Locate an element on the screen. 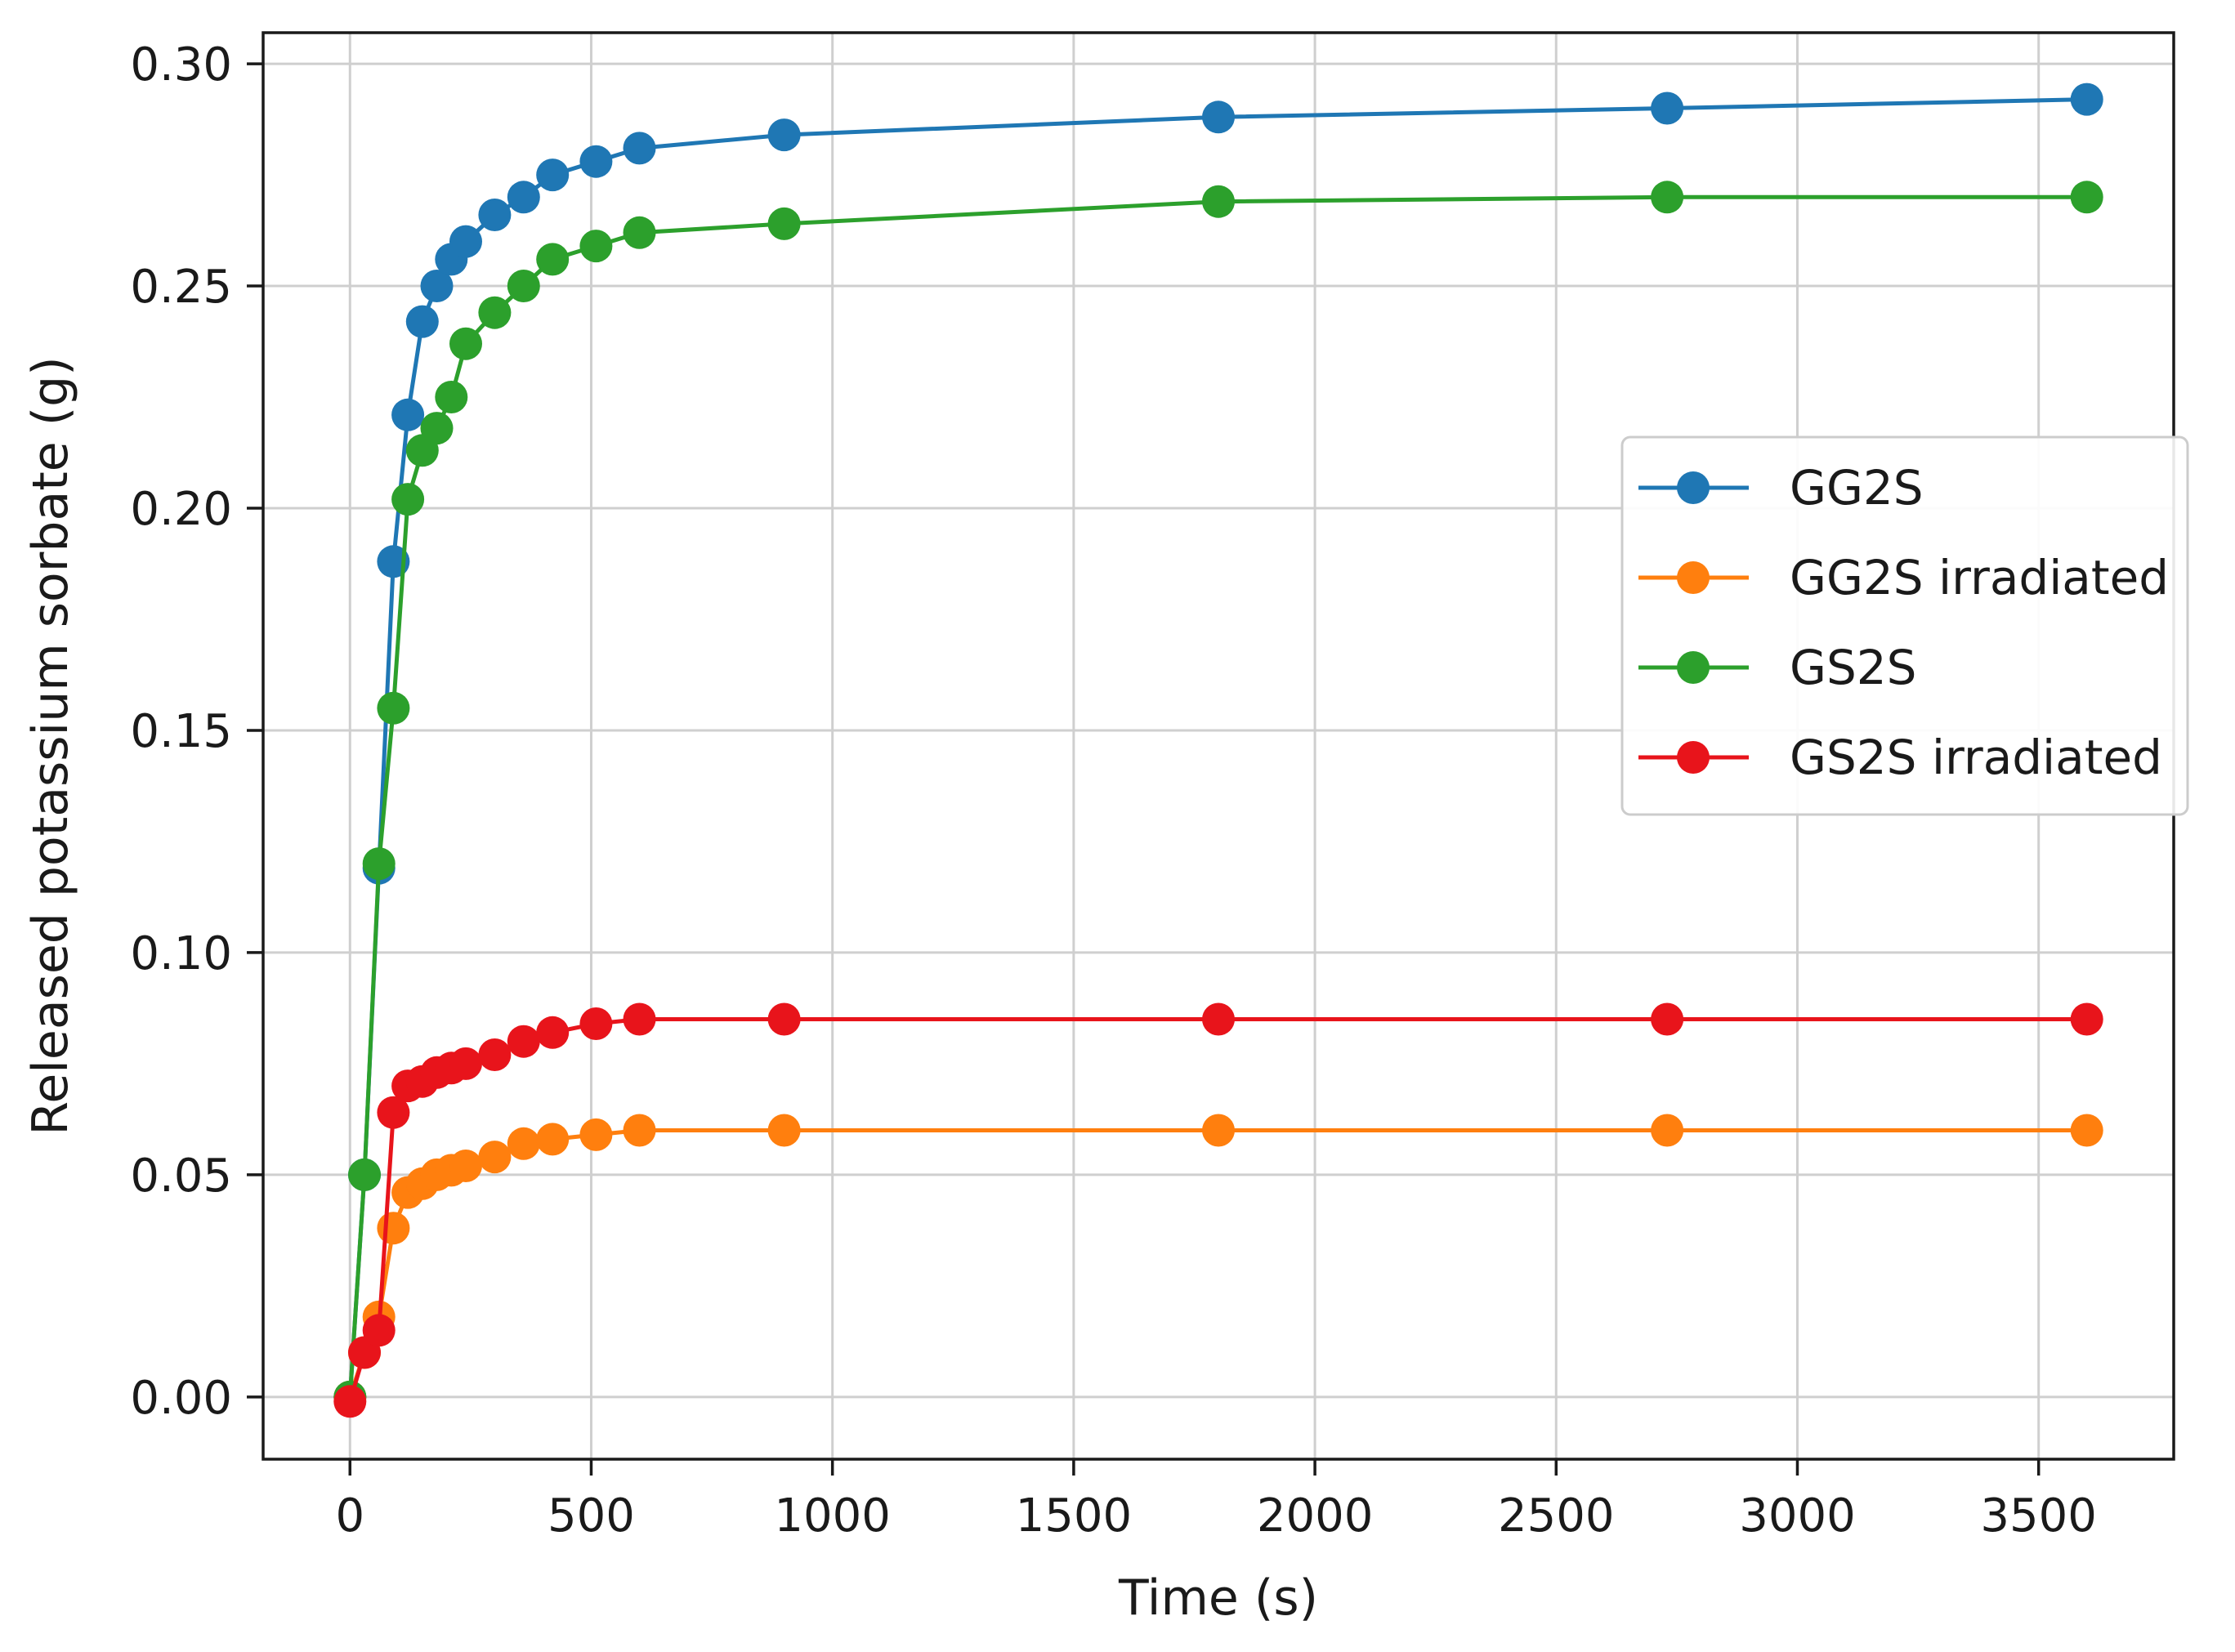 This screenshot has width=2235, height=1652. y-tick-label: 0.05 is located at coordinates (181, 1176).